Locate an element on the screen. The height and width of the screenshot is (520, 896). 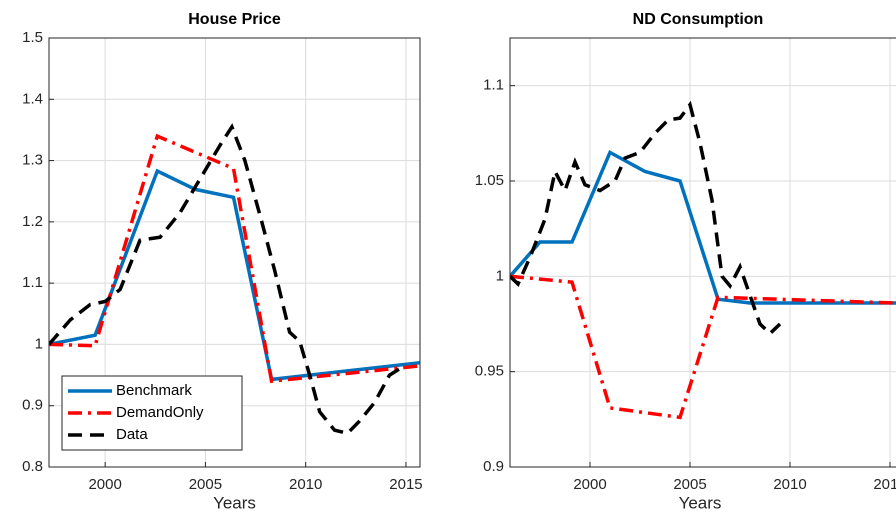
legend: Benchmark DemandOnly Data is located at coordinates (152, 413).